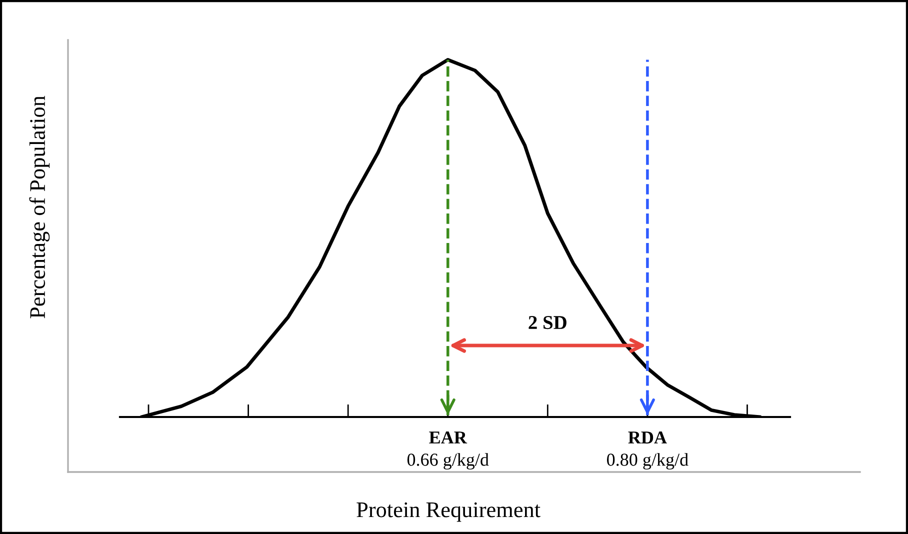 The height and width of the screenshot is (534, 908). Describe the element at coordinates (39, 207) in the screenshot. I see `y-axis-title: Percentage of Population` at that location.